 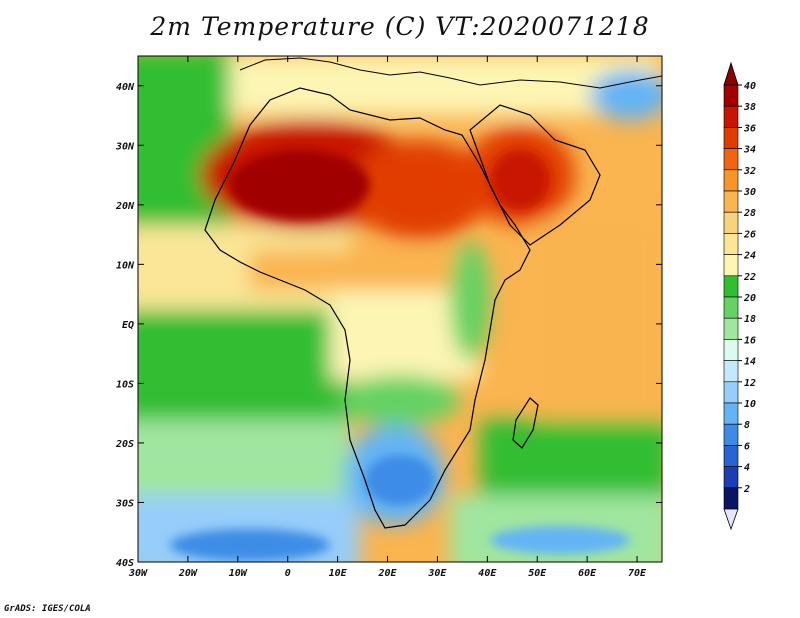 I want to click on colorbar-label: 16, so click(x=750, y=340).